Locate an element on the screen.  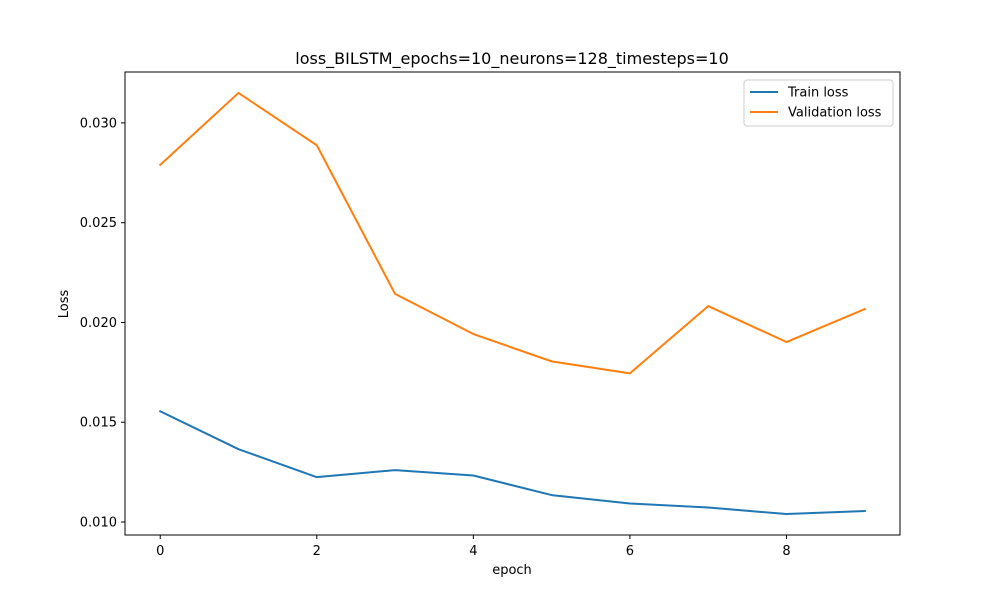
x-tick-label: 8 is located at coordinates (786, 551).